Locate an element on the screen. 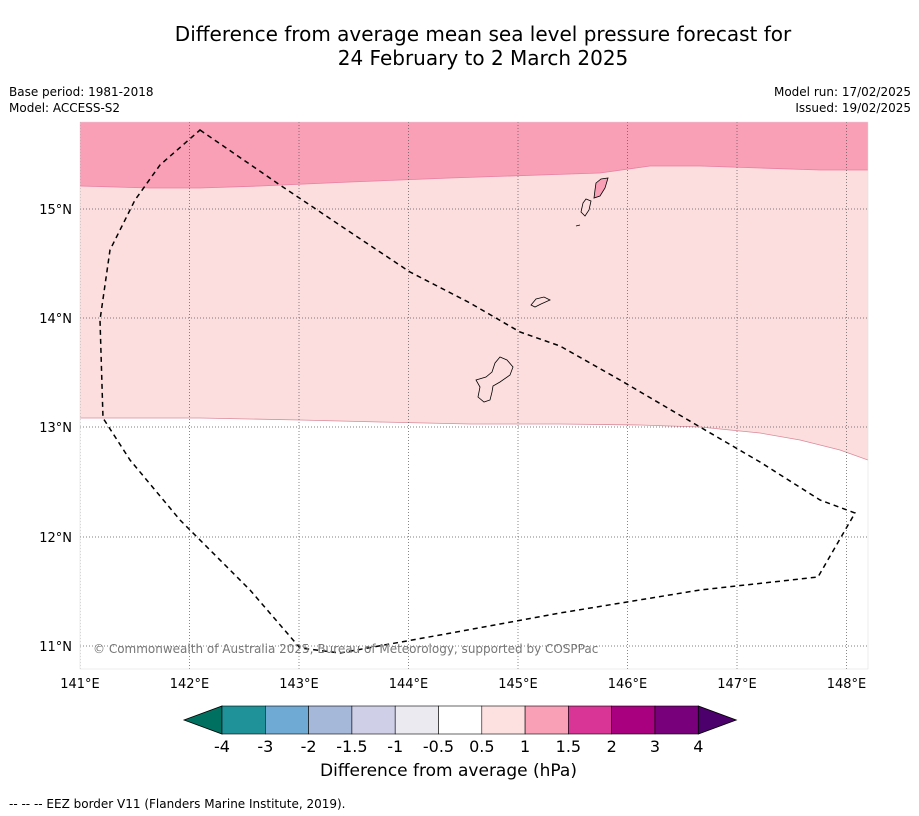 Image resolution: width=919 pixels, height=816 pixels. colorbar-extend-min is located at coordinates (202, 720).